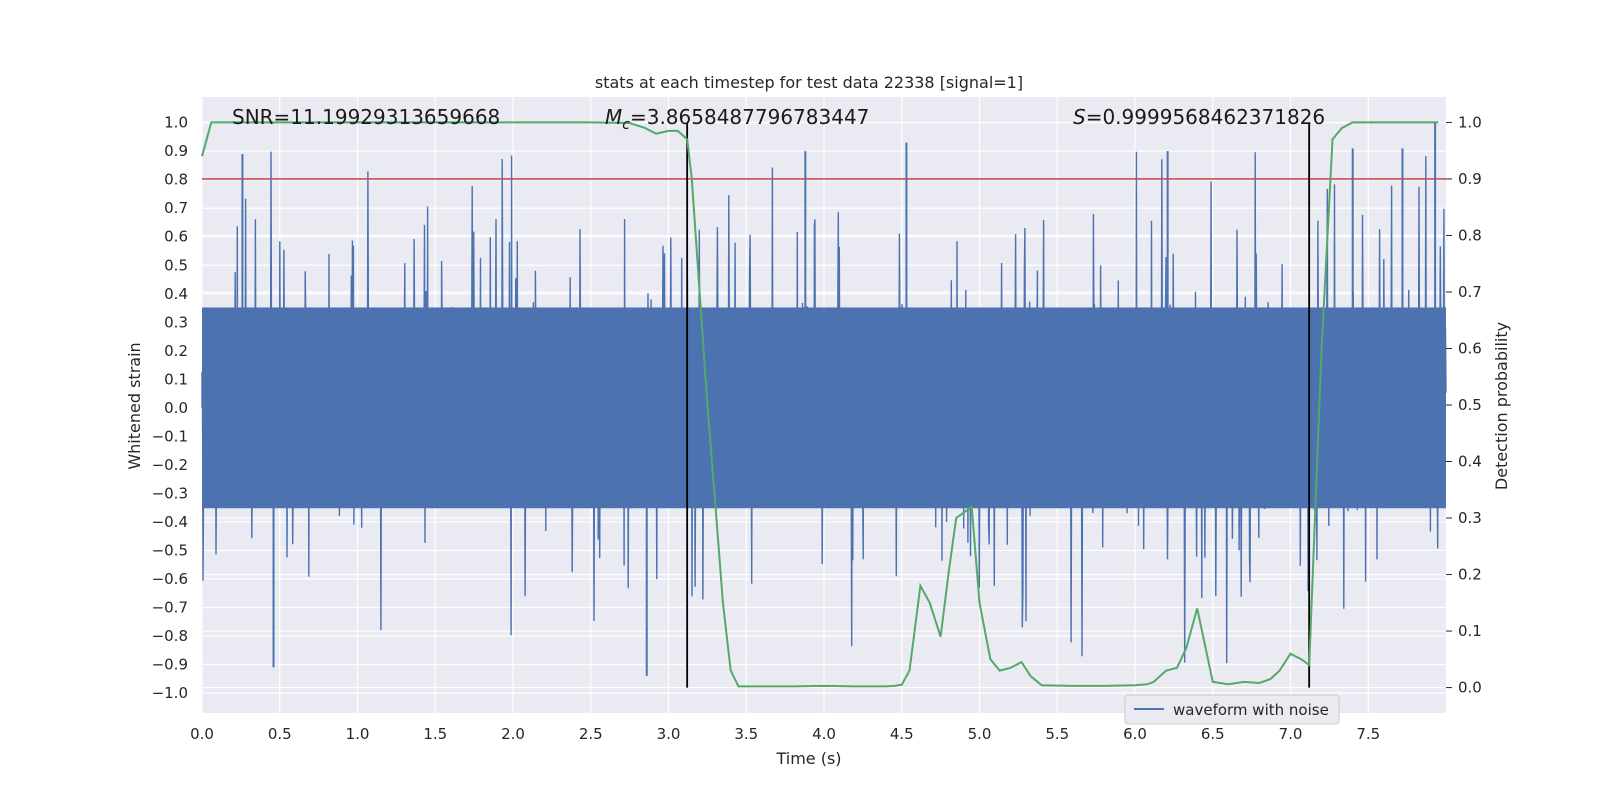 The width and height of the screenshot is (1600, 800). I want to click on y-tick-label-left: −0.4, so click(170, 522).